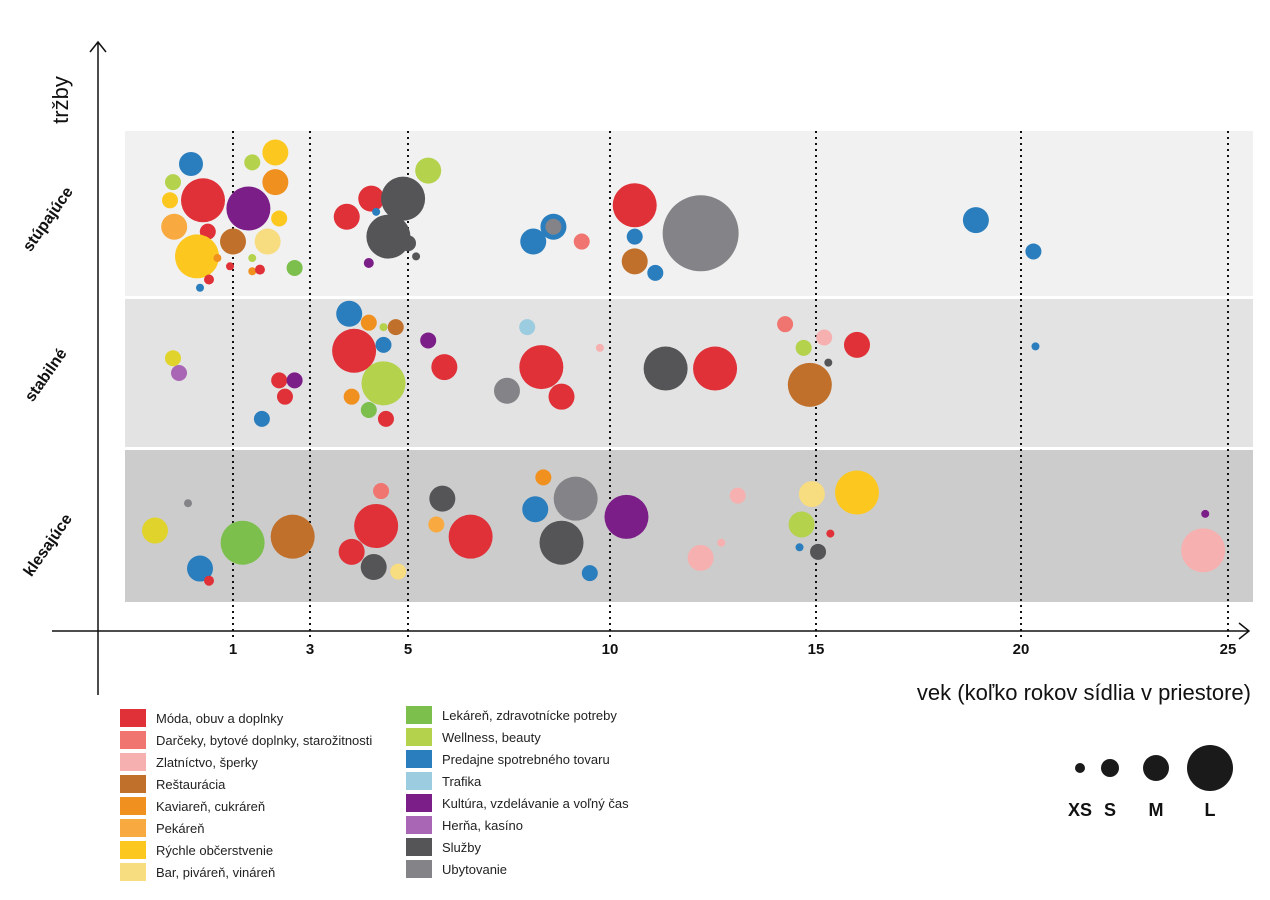 The height and width of the screenshot is (900, 1270). Describe the element at coordinates (246, 718) in the screenshot. I see `legend-item: Móda, obuv a doplnky` at that location.